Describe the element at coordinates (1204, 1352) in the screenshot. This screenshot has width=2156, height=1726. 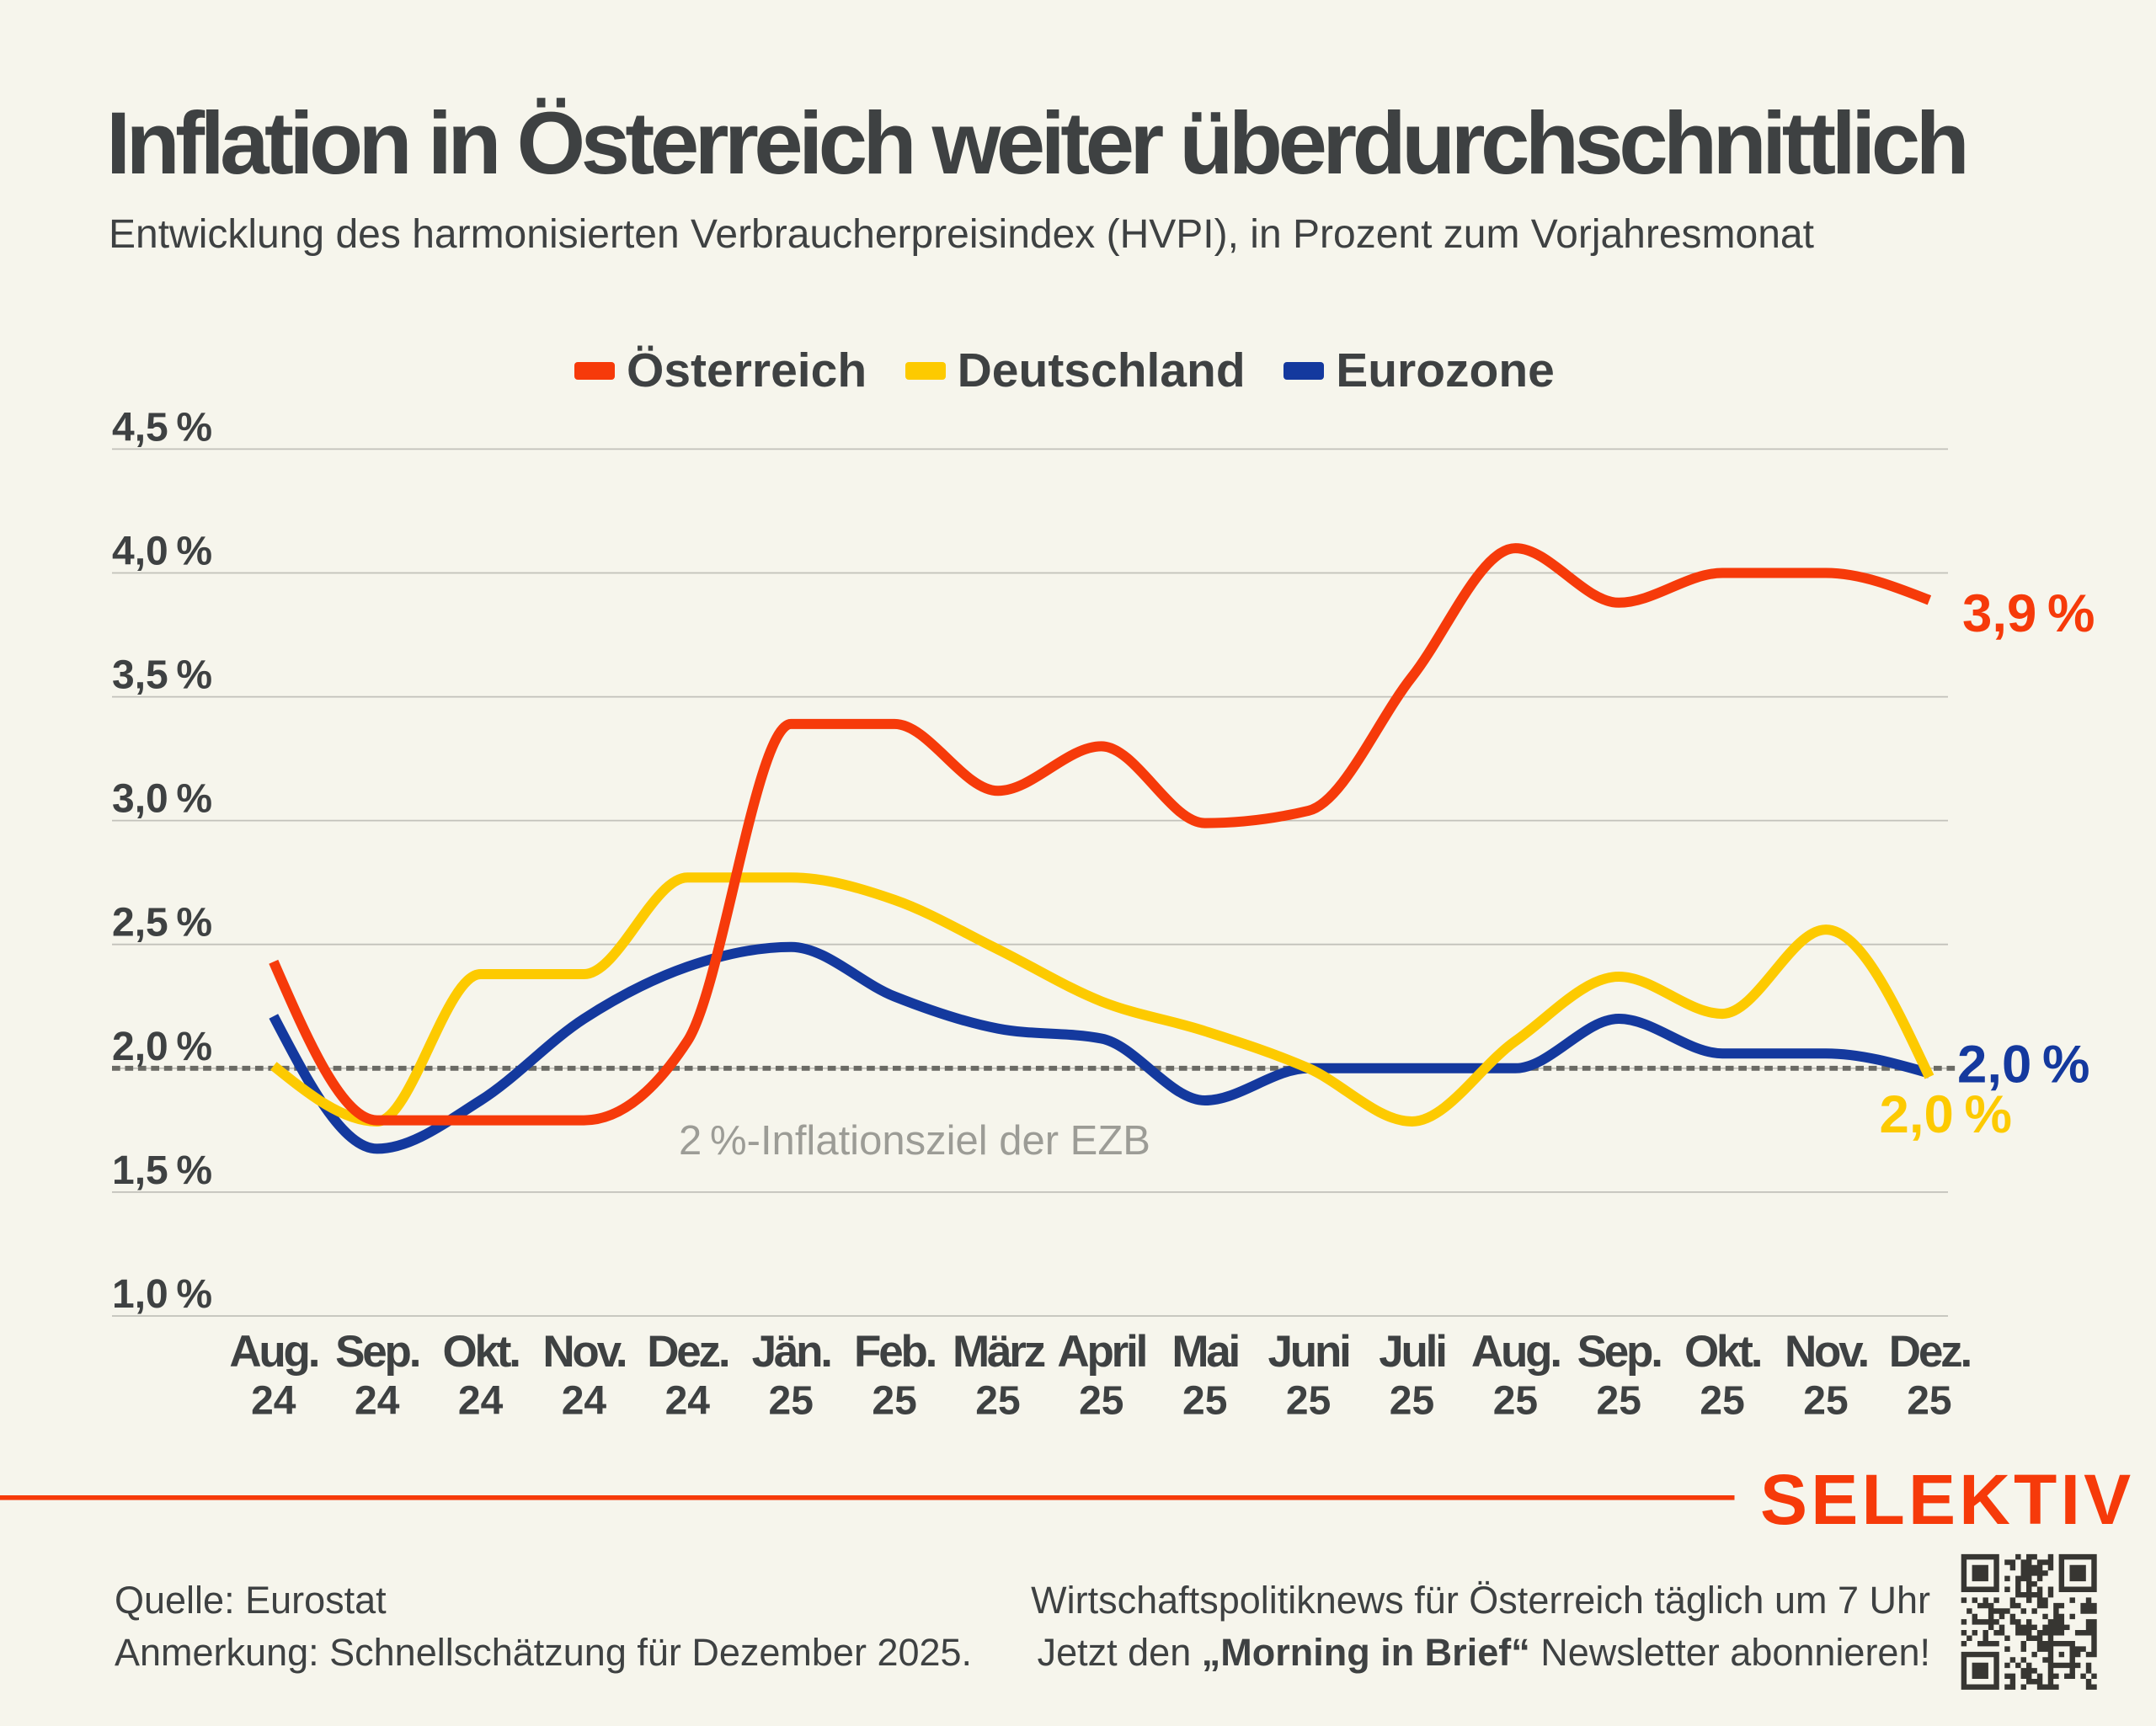
I see `svg-text: Mai` at that location.